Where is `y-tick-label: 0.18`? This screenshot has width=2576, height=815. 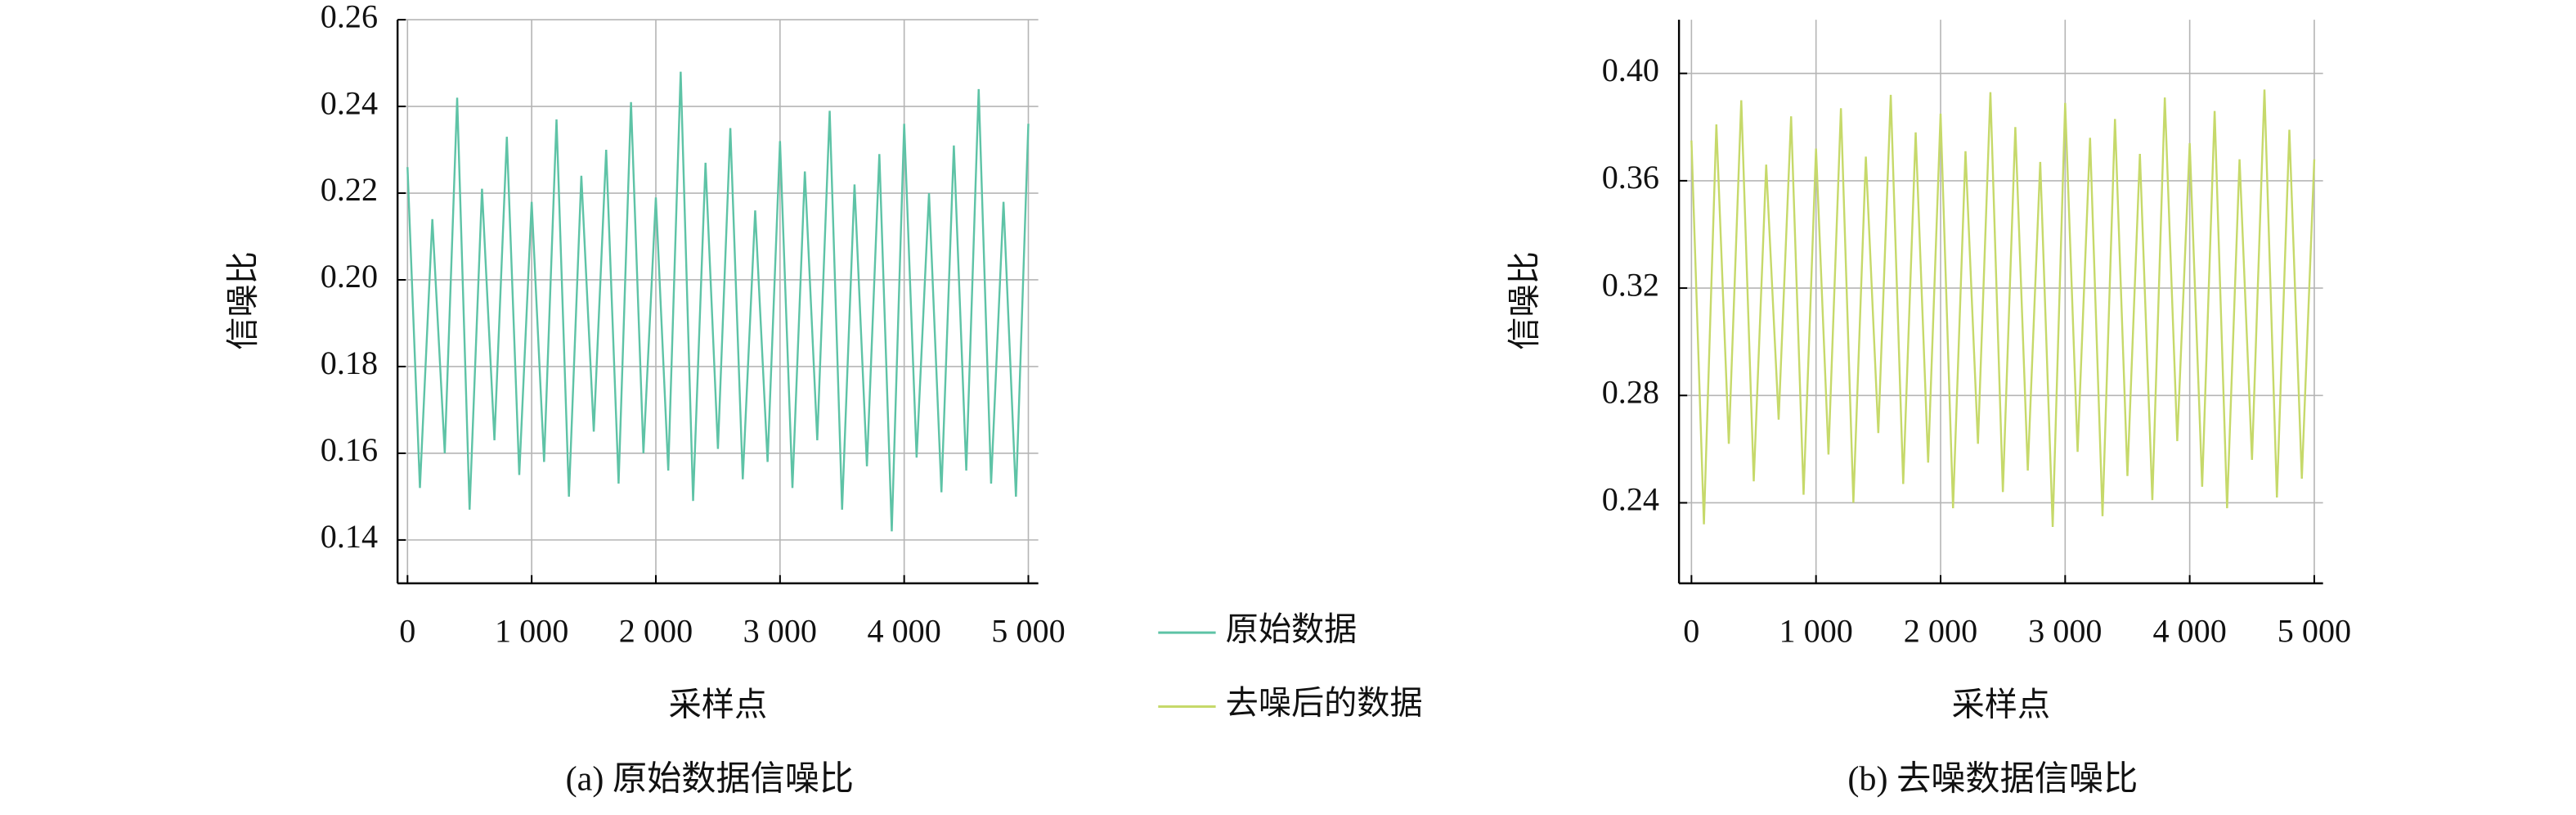 y-tick-label: 0.18 is located at coordinates (350, 362).